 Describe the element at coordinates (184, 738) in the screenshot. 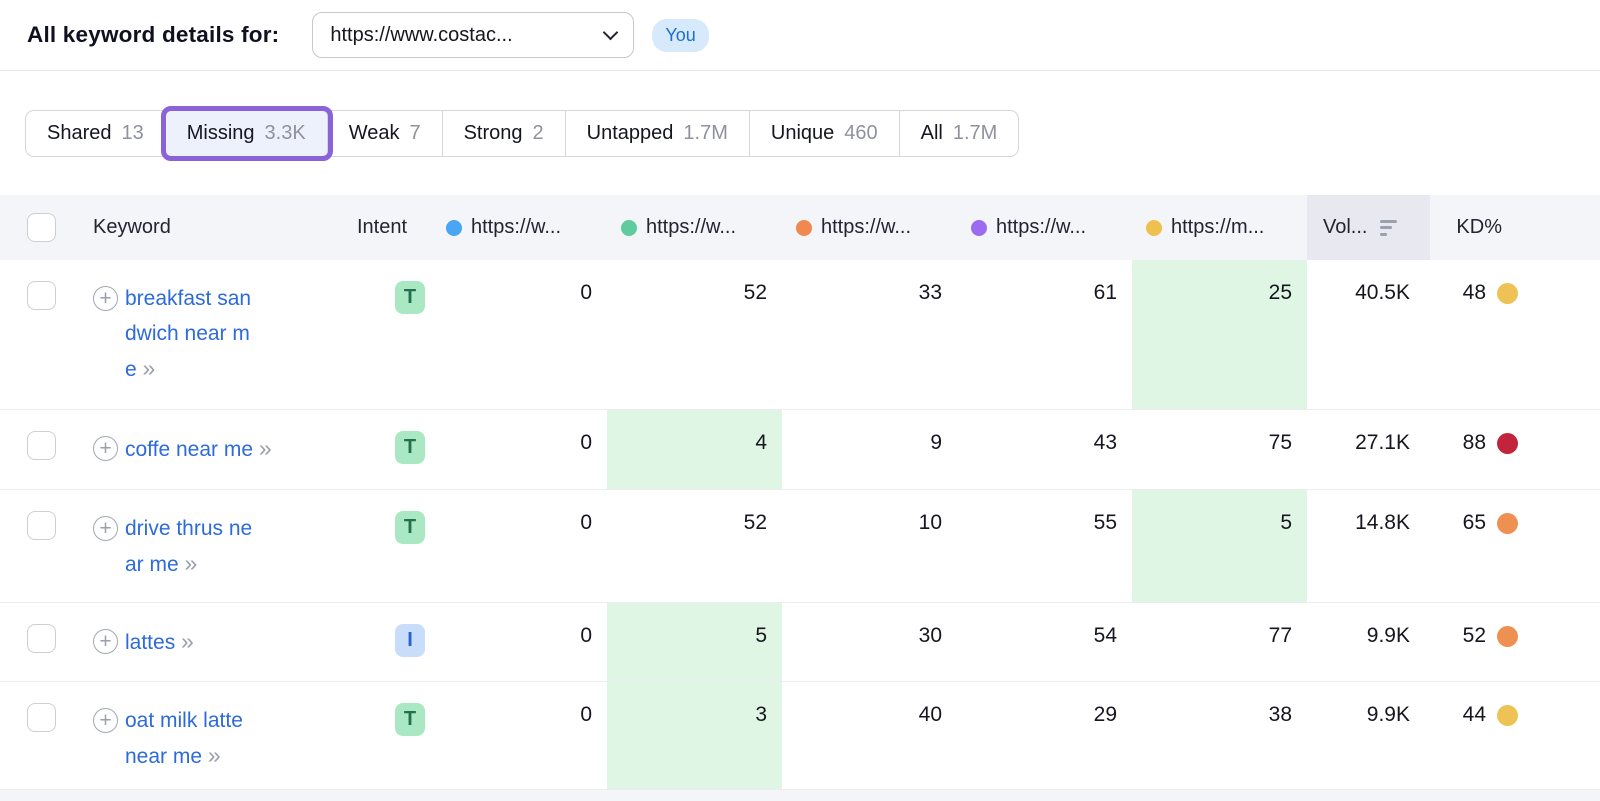

I see `keyword-link: oat milk latte near me` at that location.